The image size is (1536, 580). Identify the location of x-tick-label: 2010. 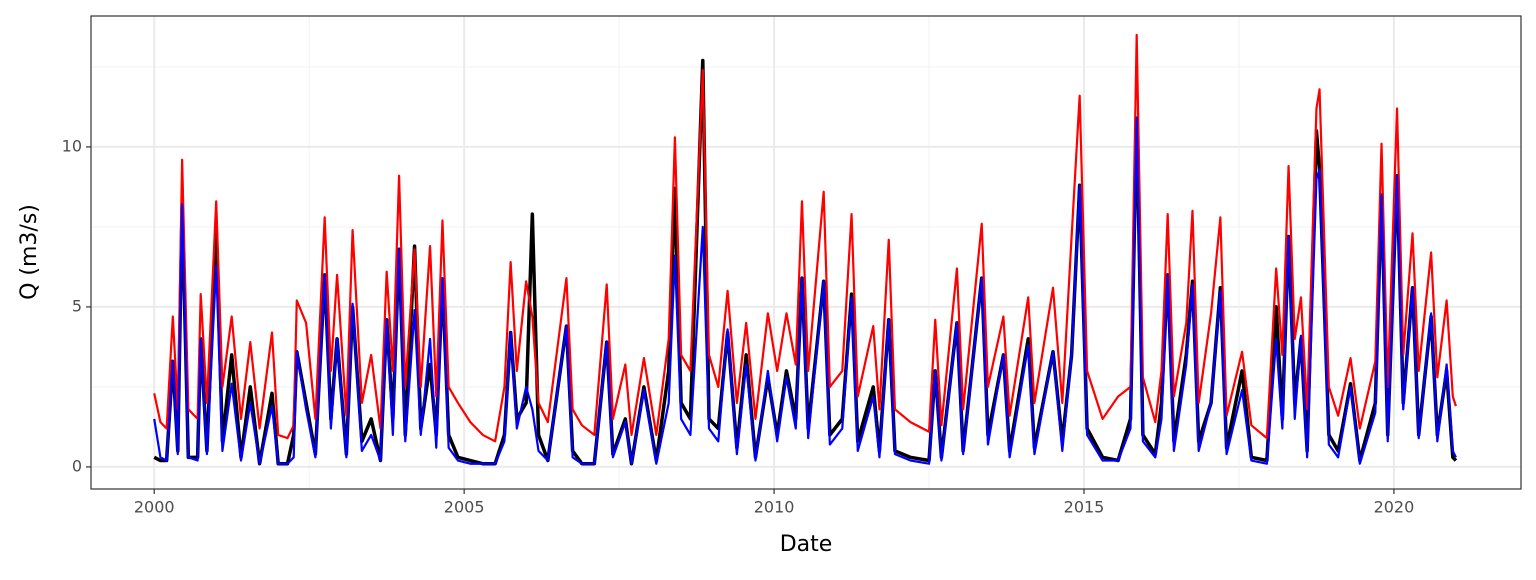
(774, 507).